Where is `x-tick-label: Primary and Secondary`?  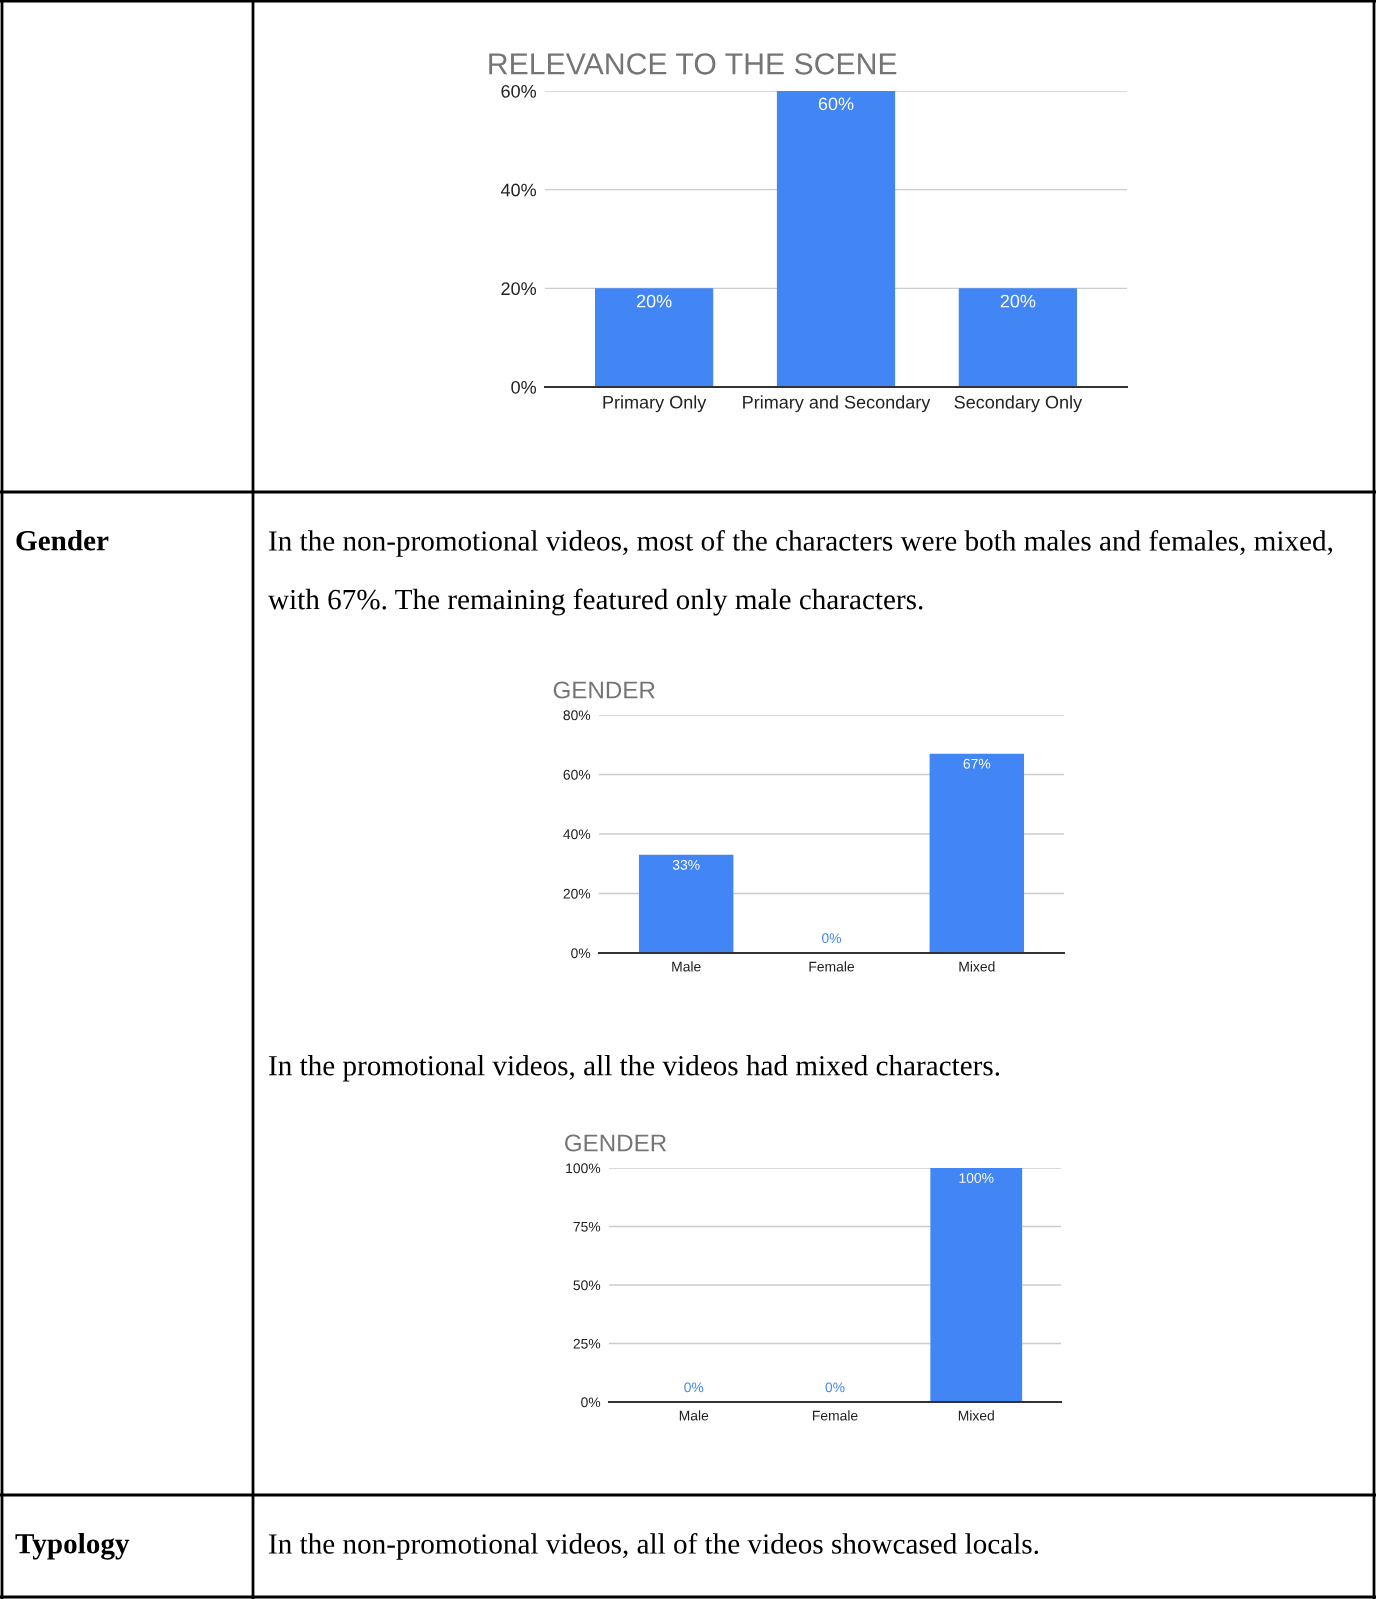 x-tick-label: Primary and Secondary is located at coordinates (837, 404).